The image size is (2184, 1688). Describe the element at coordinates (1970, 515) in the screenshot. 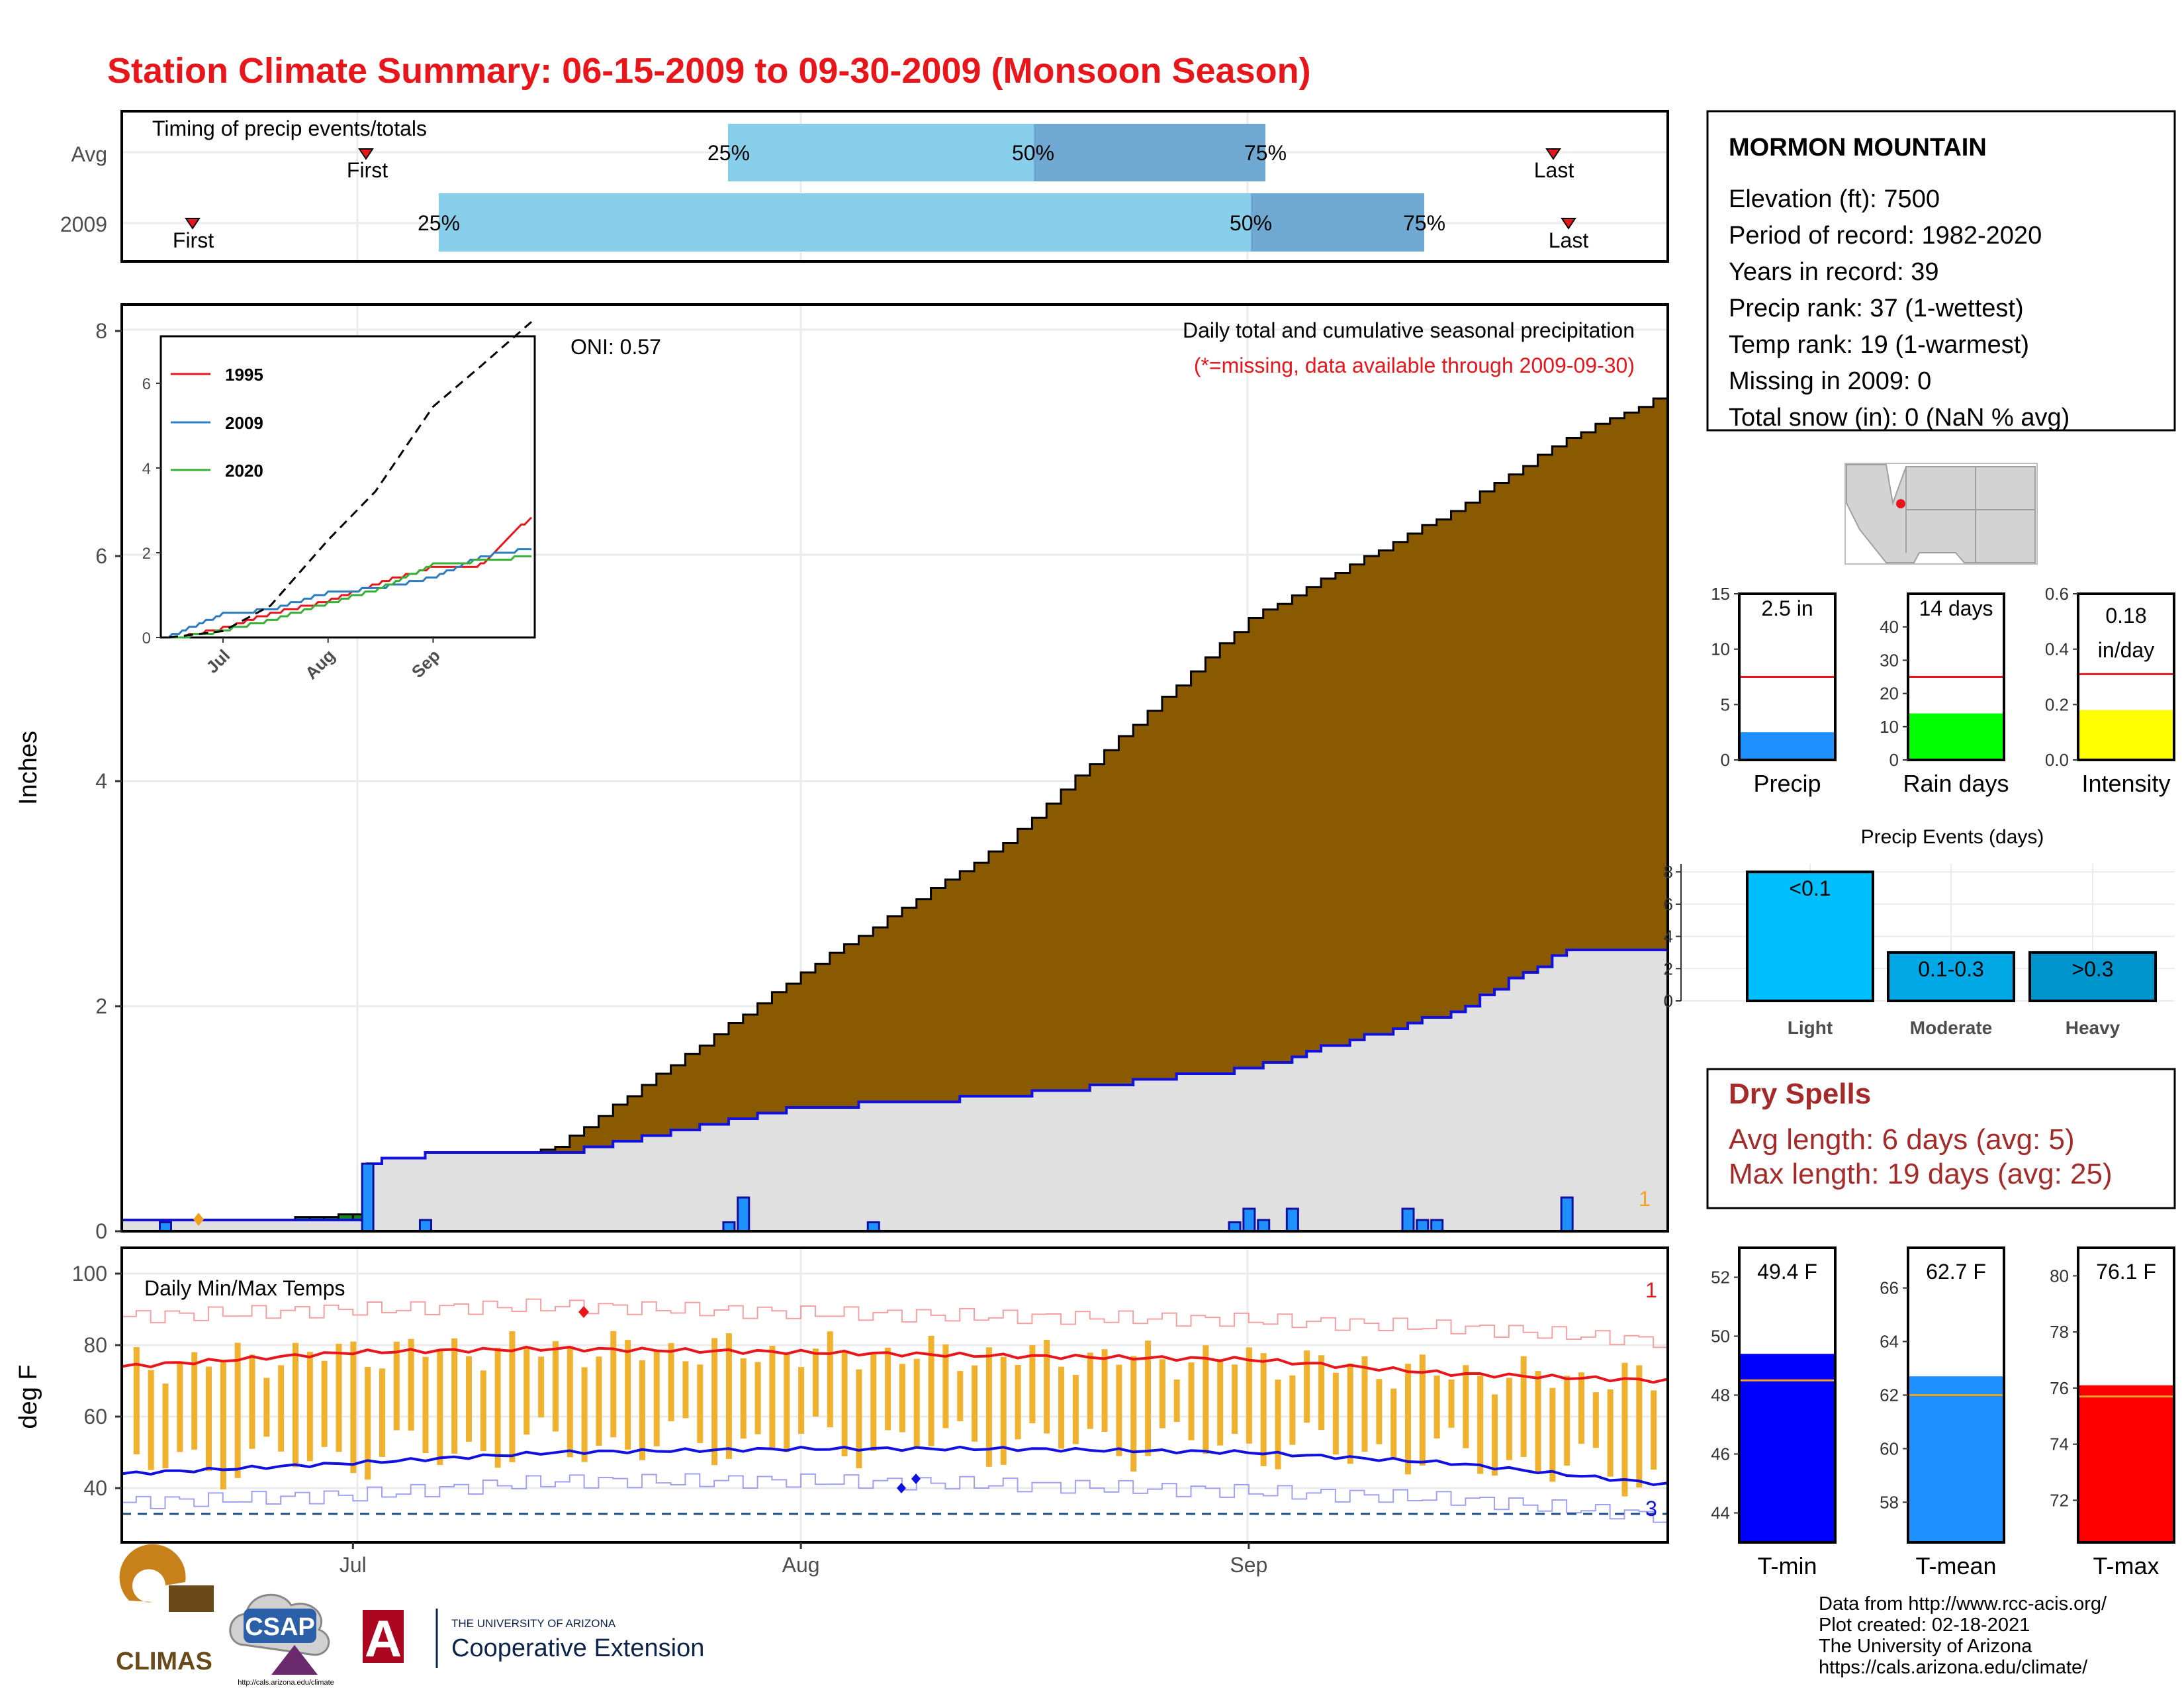

I see `state-borders` at that location.